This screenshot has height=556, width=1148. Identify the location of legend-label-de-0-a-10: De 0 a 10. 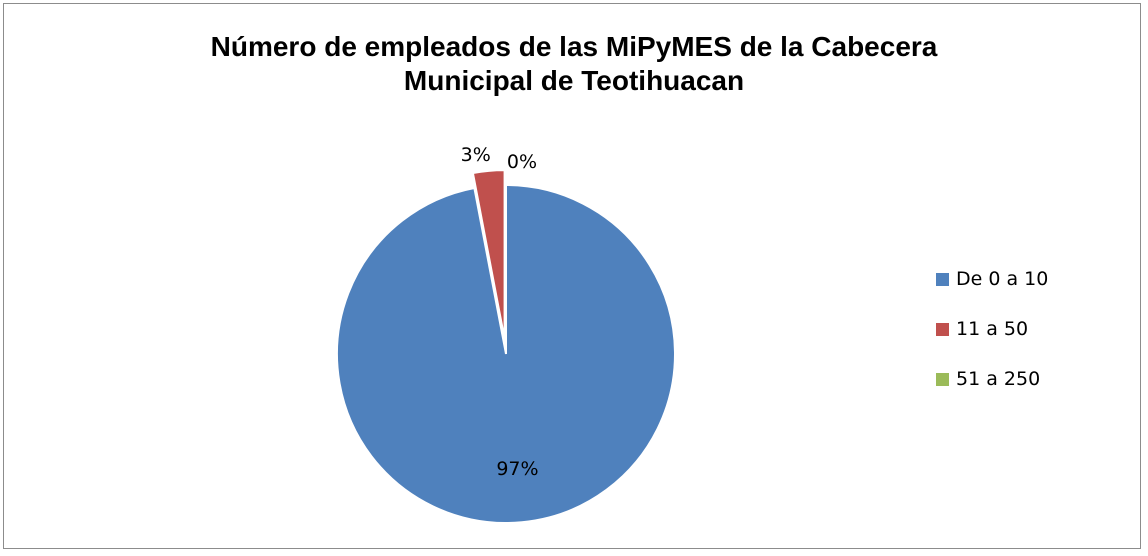
(1002, 279).